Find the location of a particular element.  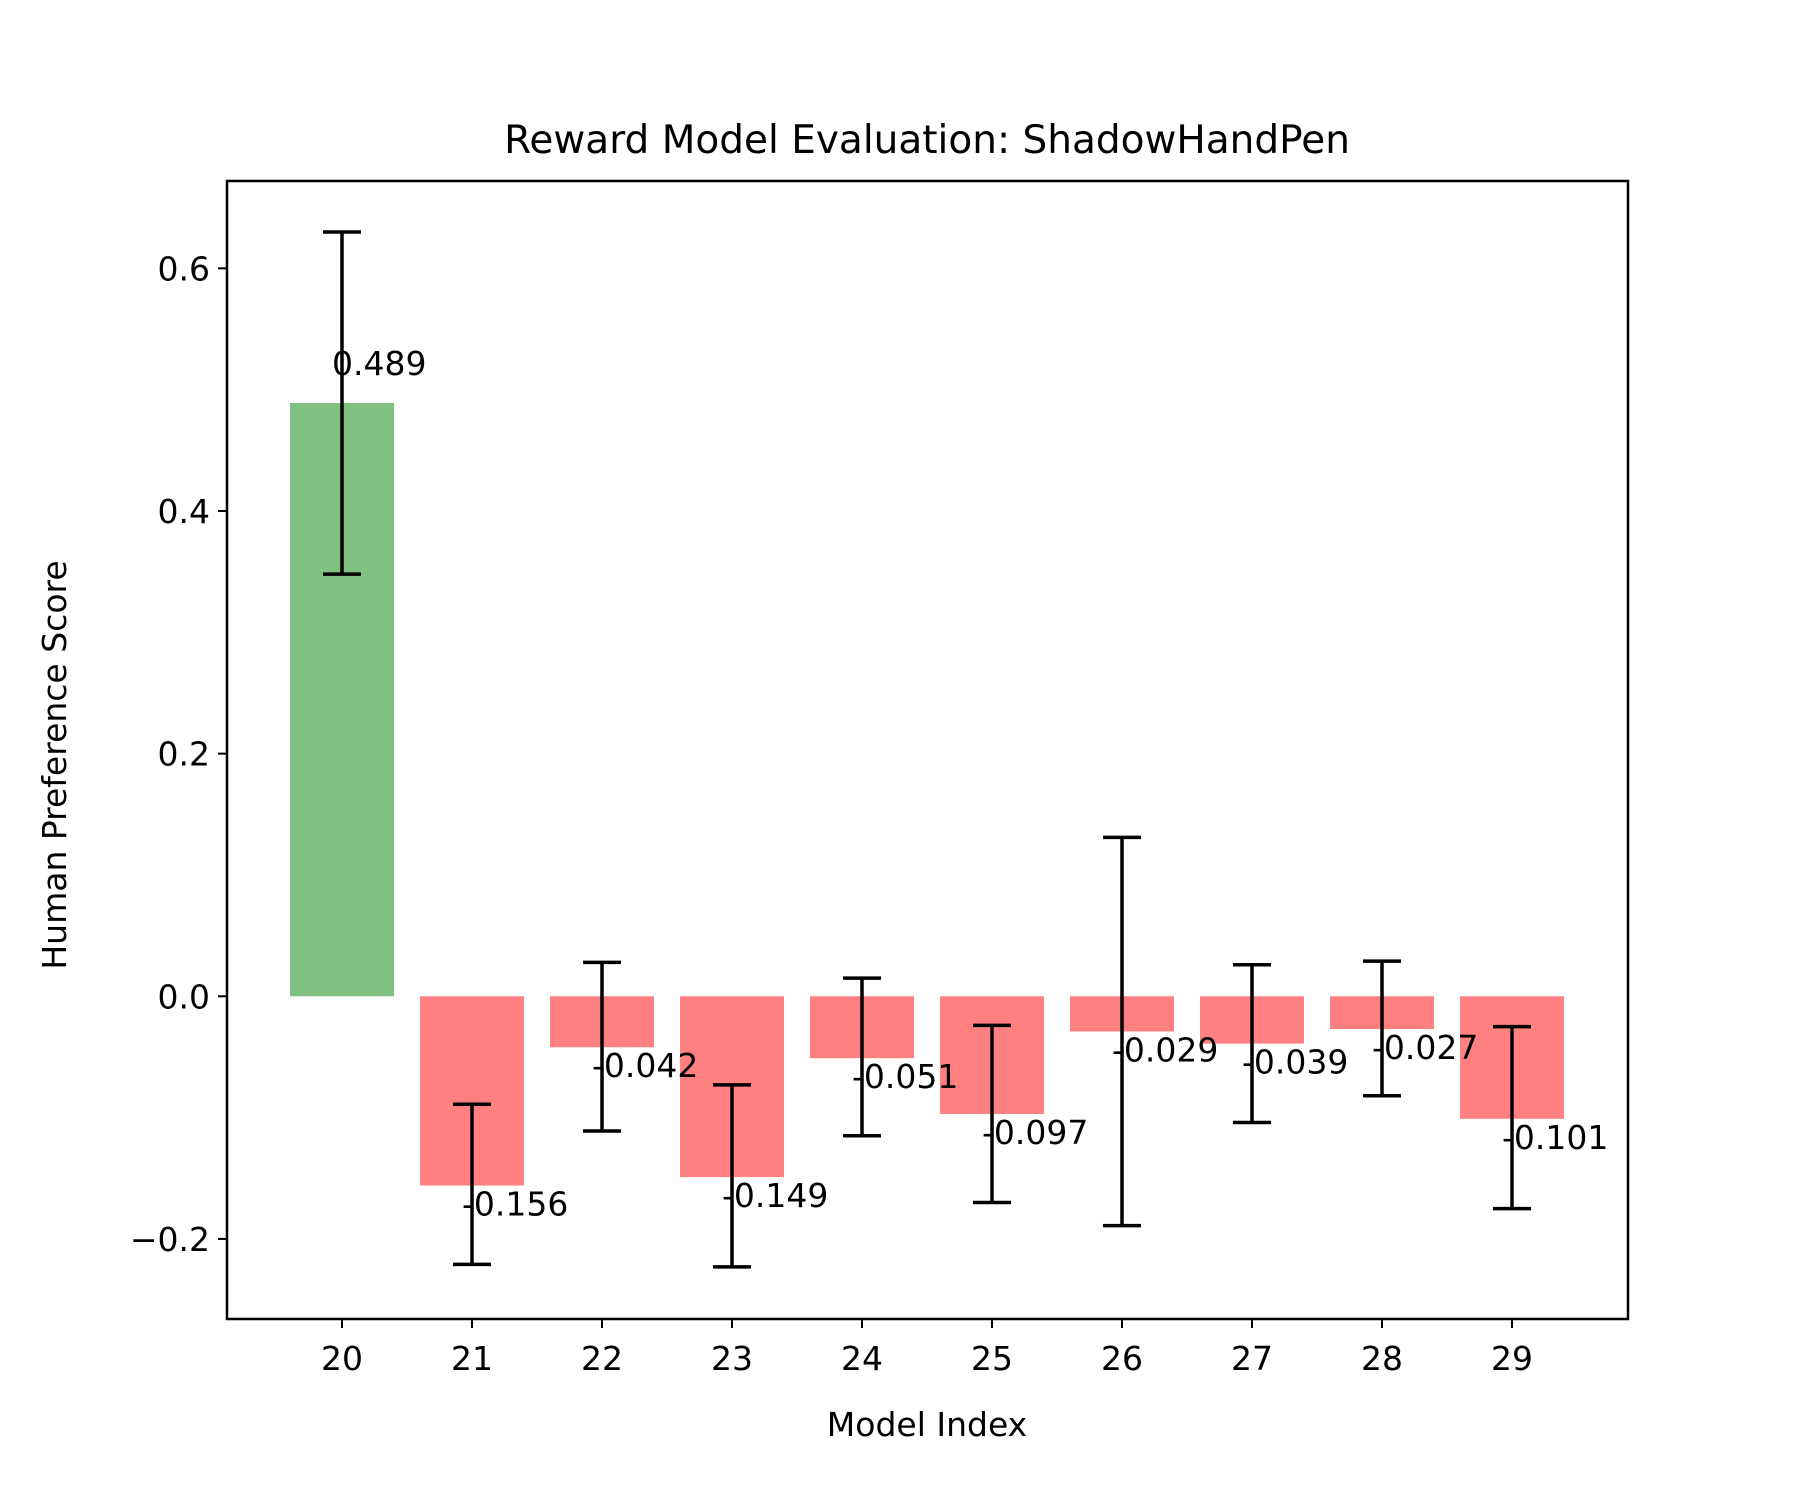

y-tick-label: 0.0 is located at coordinates (184, 996).